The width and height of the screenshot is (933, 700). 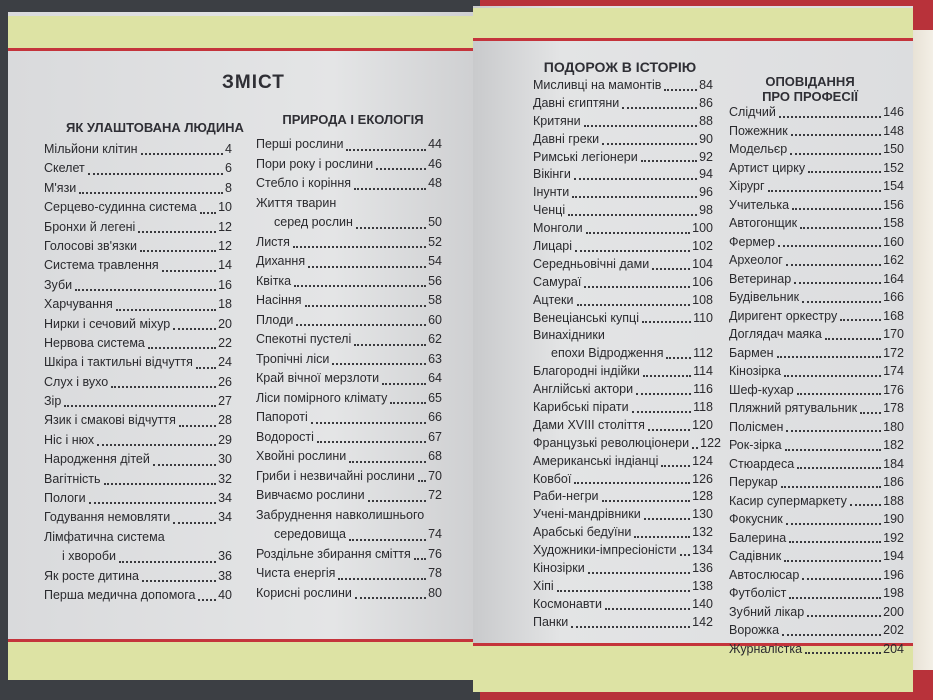 I want to click on toc-entry: Зубний лікар 200, so click(x=816, y=612).